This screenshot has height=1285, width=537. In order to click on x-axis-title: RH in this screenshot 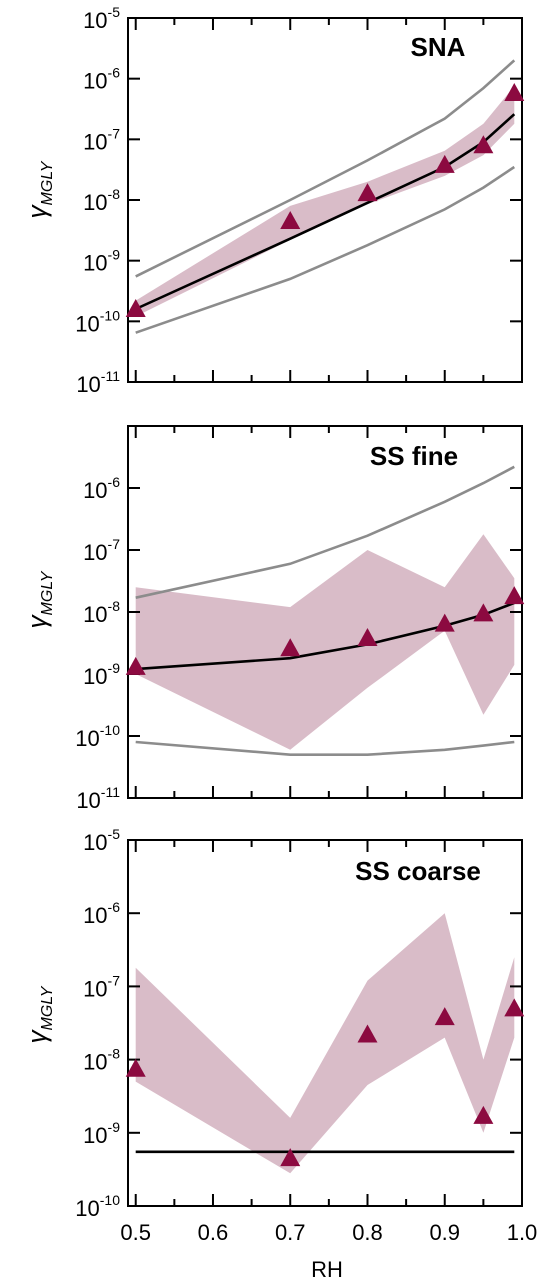, I will do `click(327, 1269)`.